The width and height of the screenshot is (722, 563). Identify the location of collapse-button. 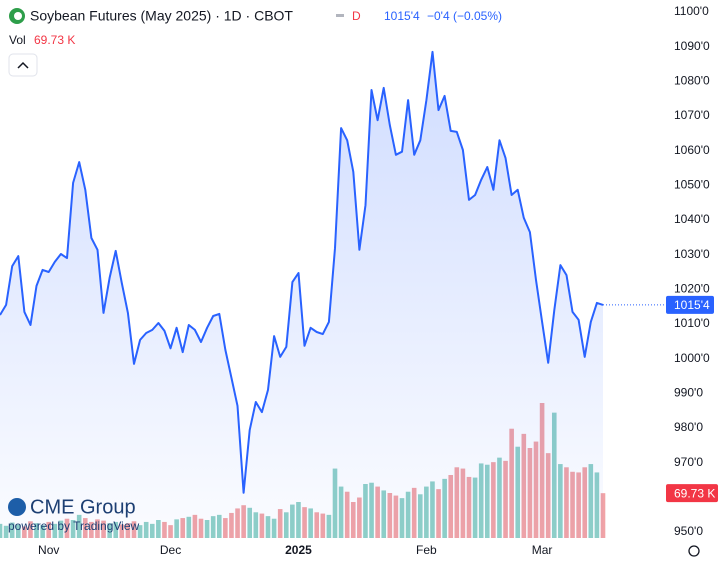
(23, 65).